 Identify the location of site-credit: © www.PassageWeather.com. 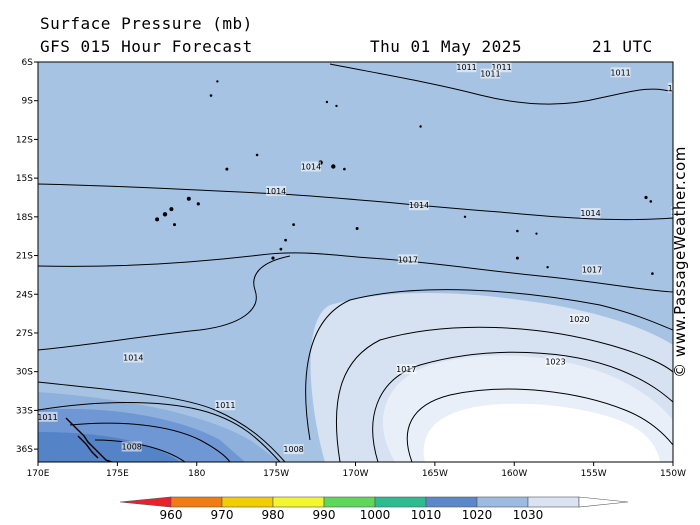
(680, 262).